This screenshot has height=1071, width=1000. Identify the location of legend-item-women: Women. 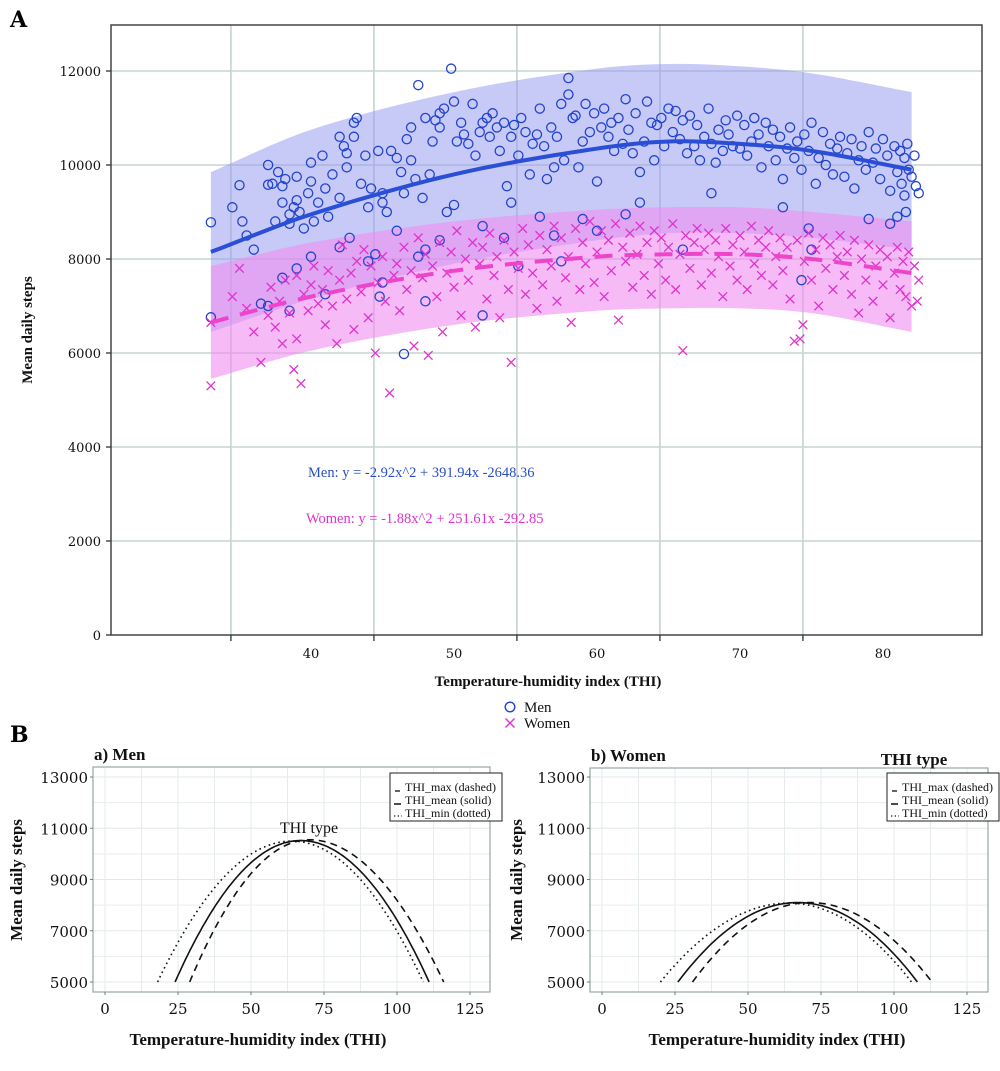
(538, 724).